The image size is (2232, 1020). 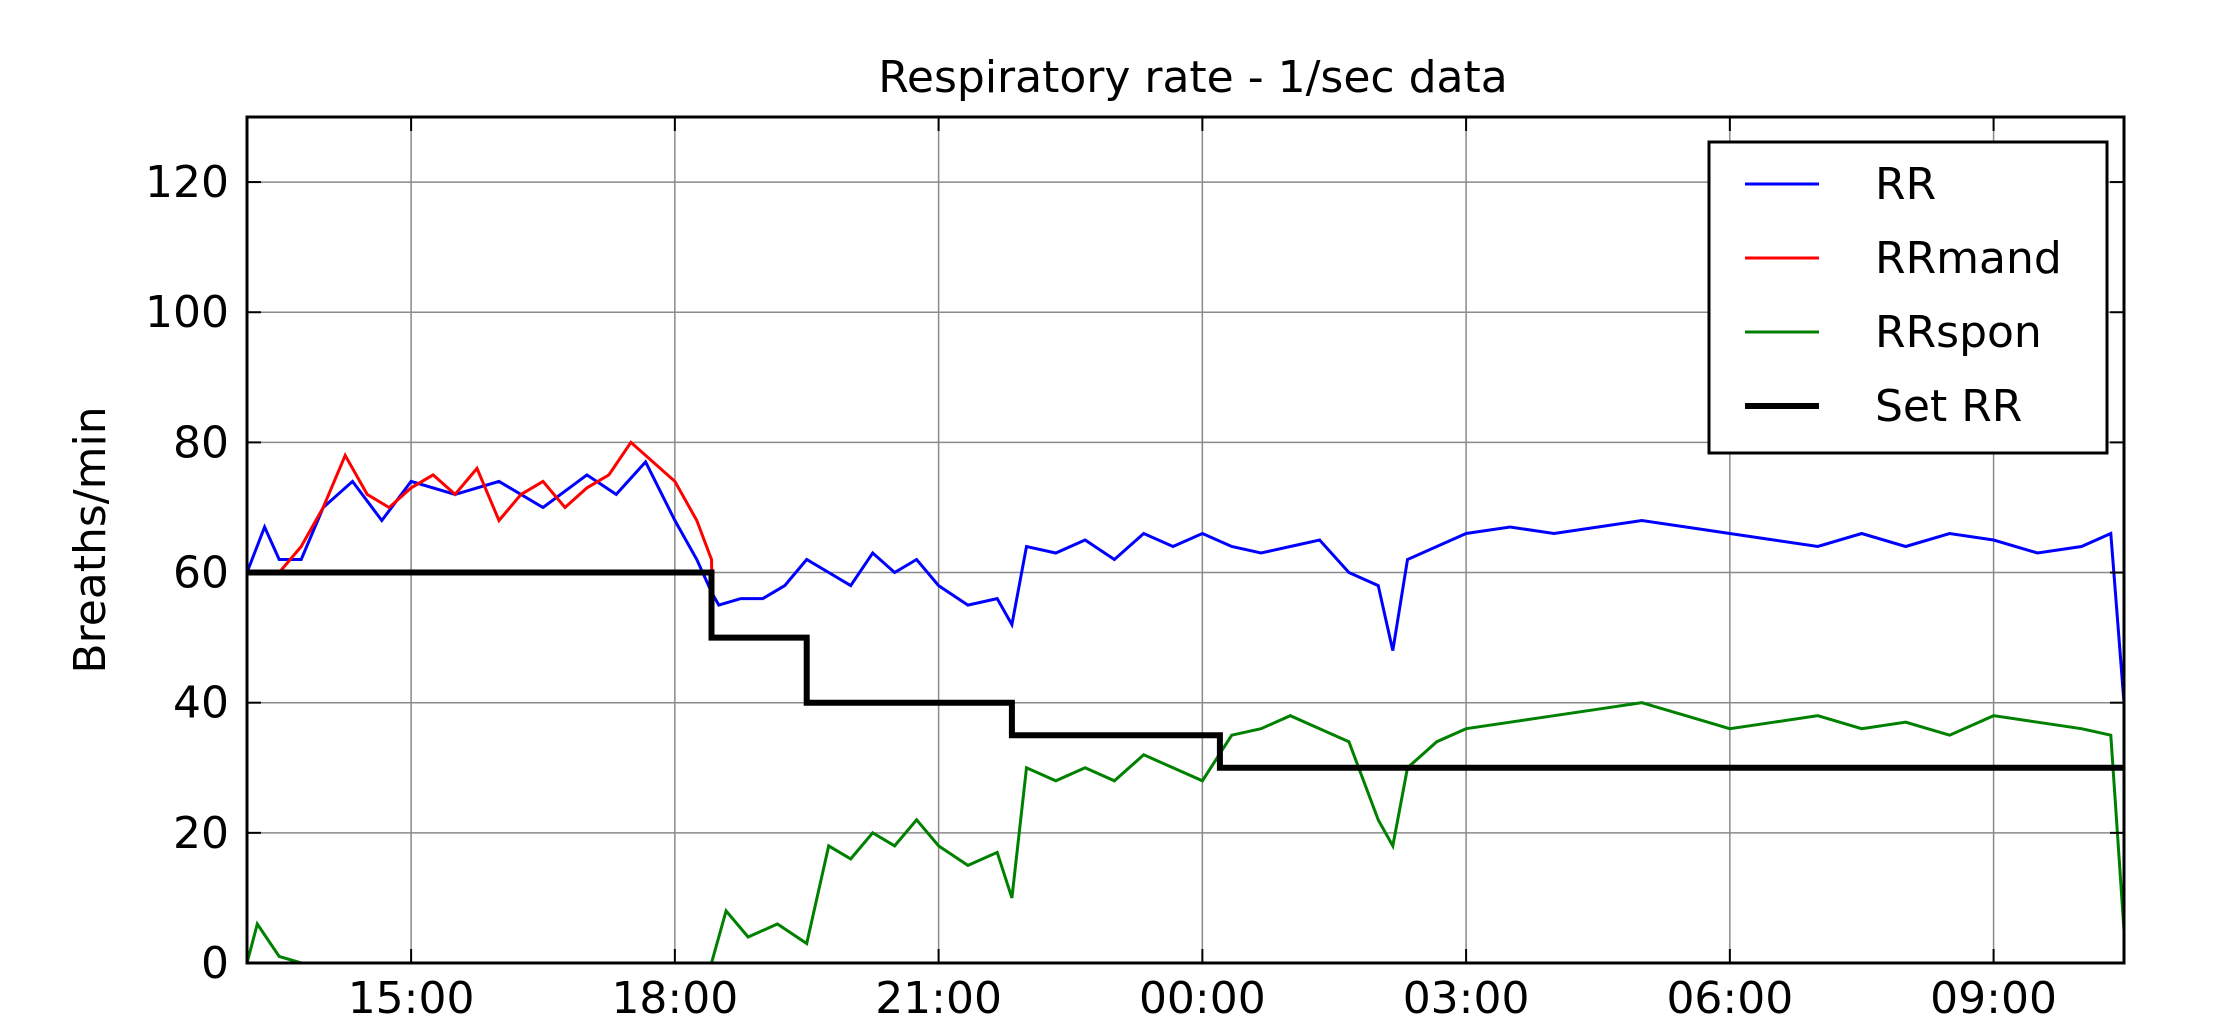 I want to click on legend-label-rrmand: RRmand, so click(x=1968, y=258).